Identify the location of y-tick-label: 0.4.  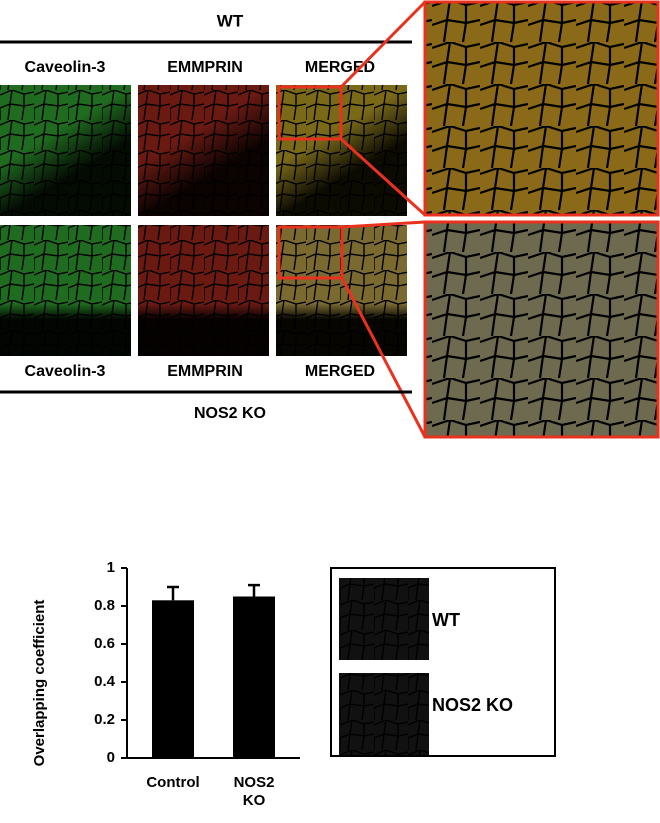
(105, 681).